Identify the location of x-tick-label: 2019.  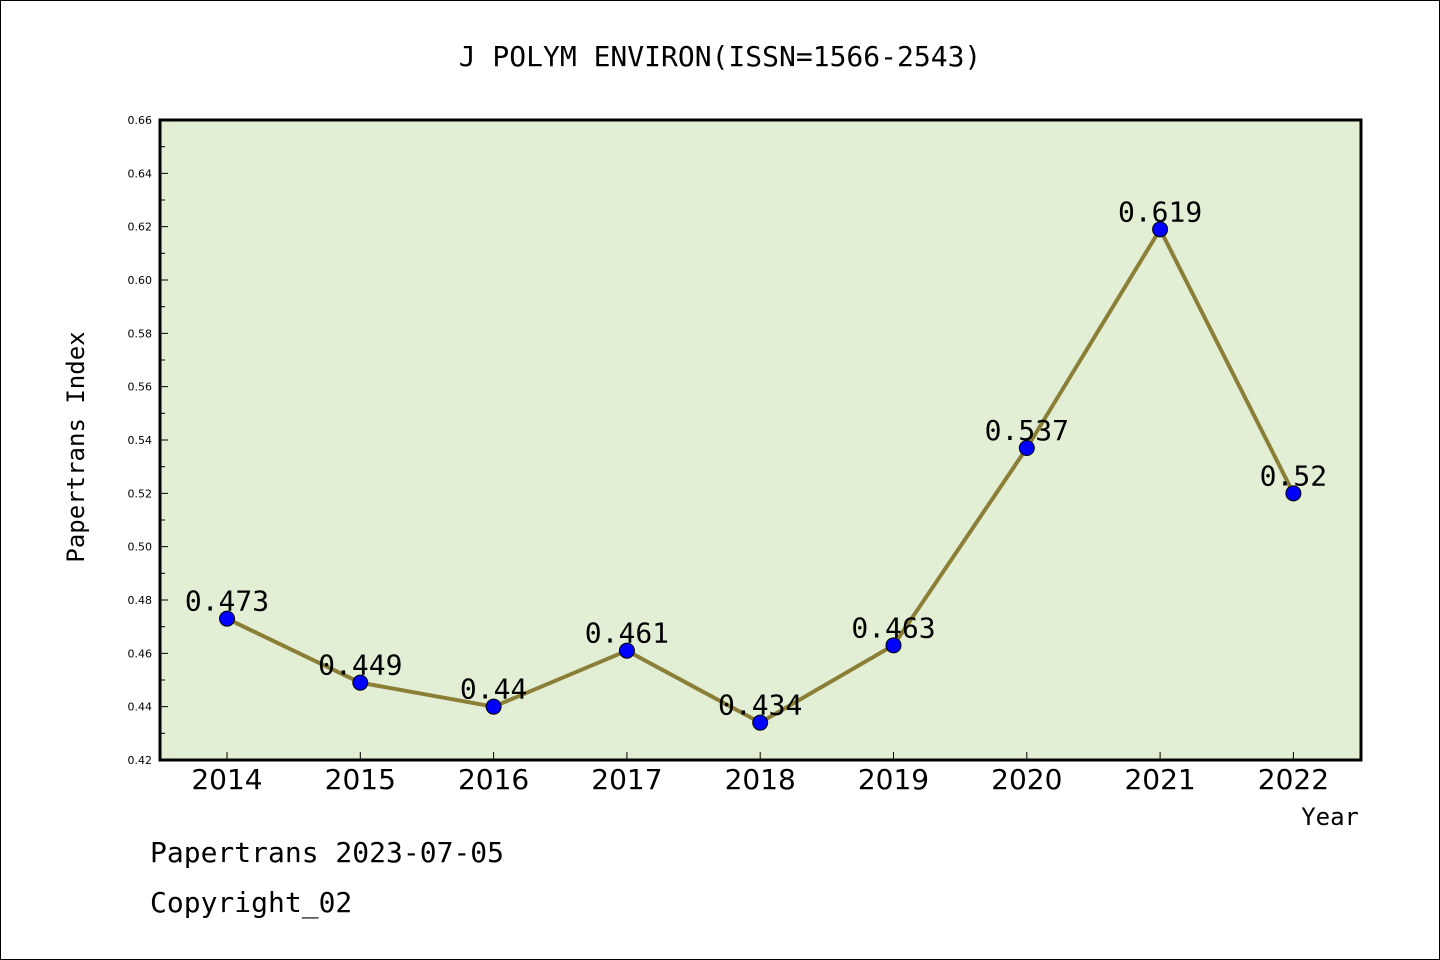
(893, 779).